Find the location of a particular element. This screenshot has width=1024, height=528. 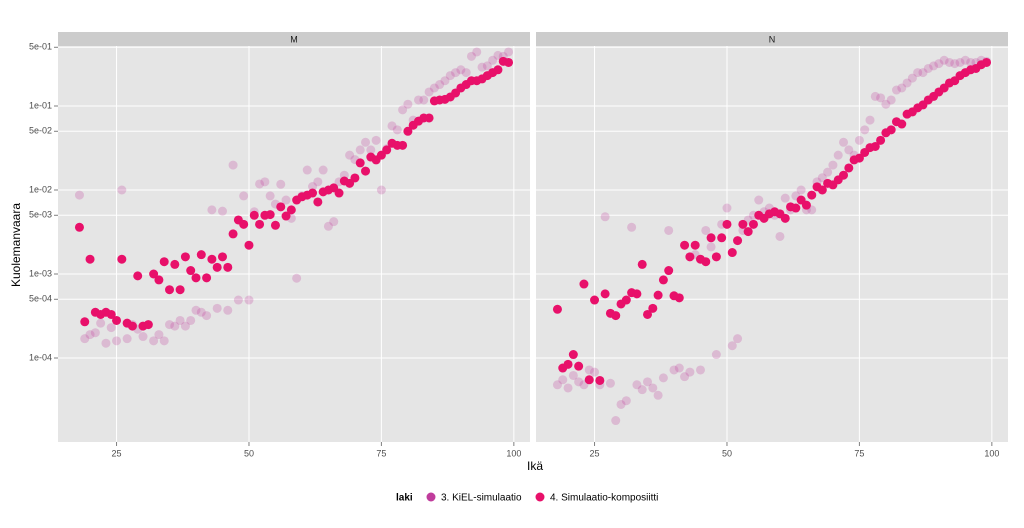

y-axis-label: Kuolemanvaara is located at coordinates (16, 245).